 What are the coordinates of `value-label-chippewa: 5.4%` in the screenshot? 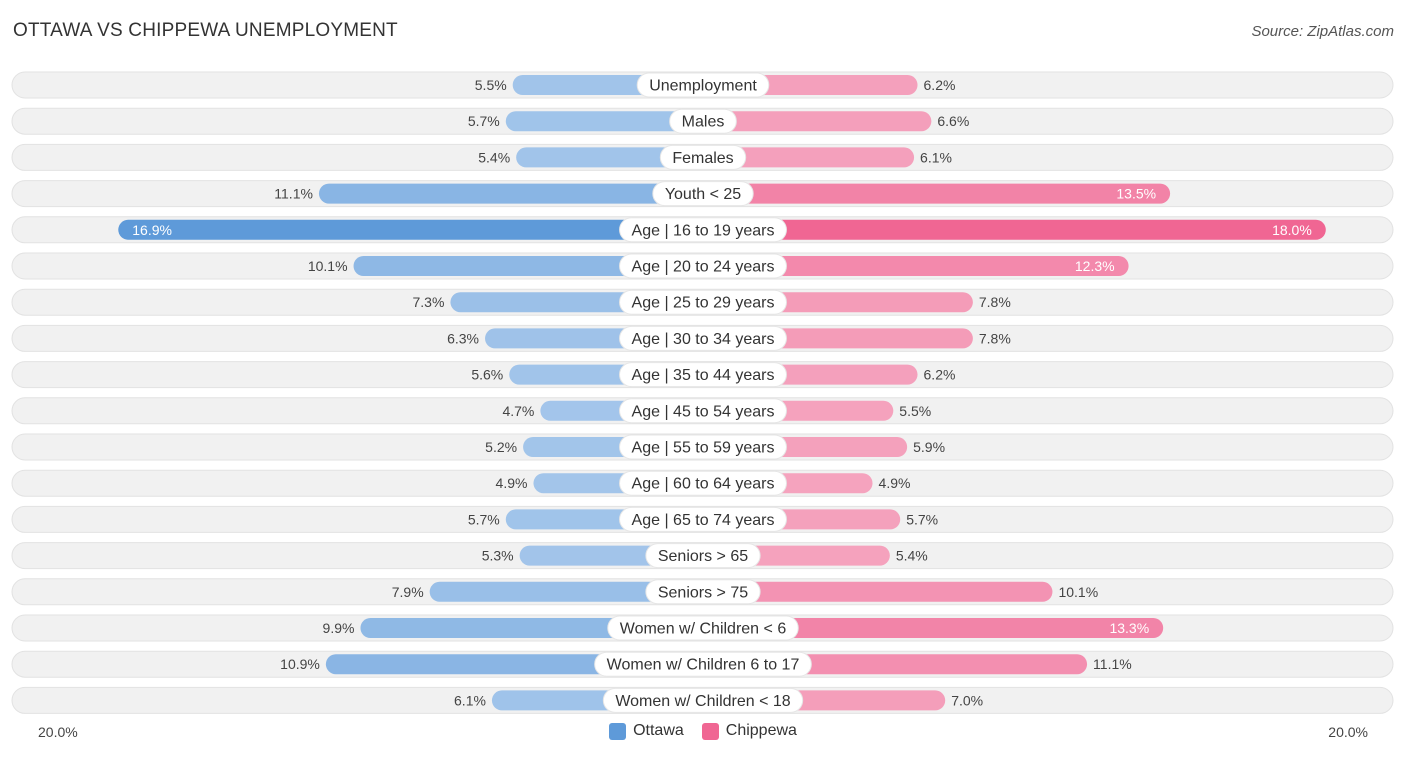 It's located at (912, 556).